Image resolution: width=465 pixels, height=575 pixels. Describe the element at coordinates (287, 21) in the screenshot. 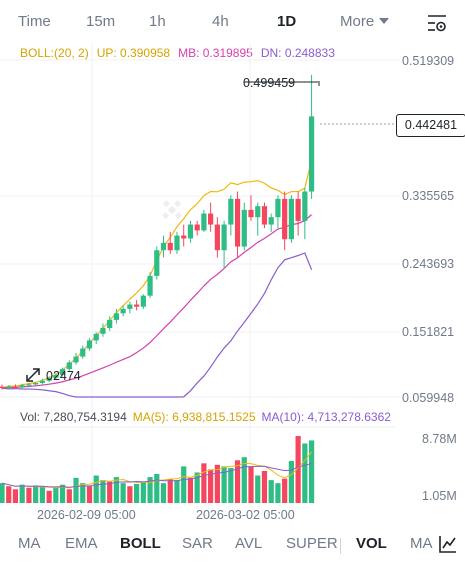

I see `timeframe-1d: 1D` at that location.